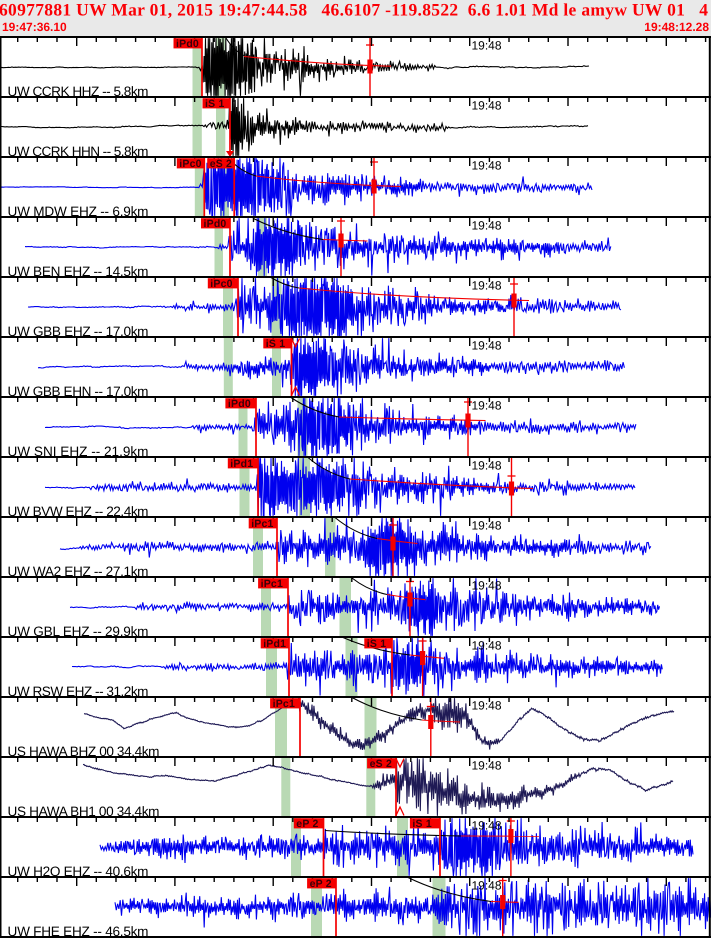  I want to click on svg-text: UW GBL EHZ -- 29.9km, so click(78, 631).